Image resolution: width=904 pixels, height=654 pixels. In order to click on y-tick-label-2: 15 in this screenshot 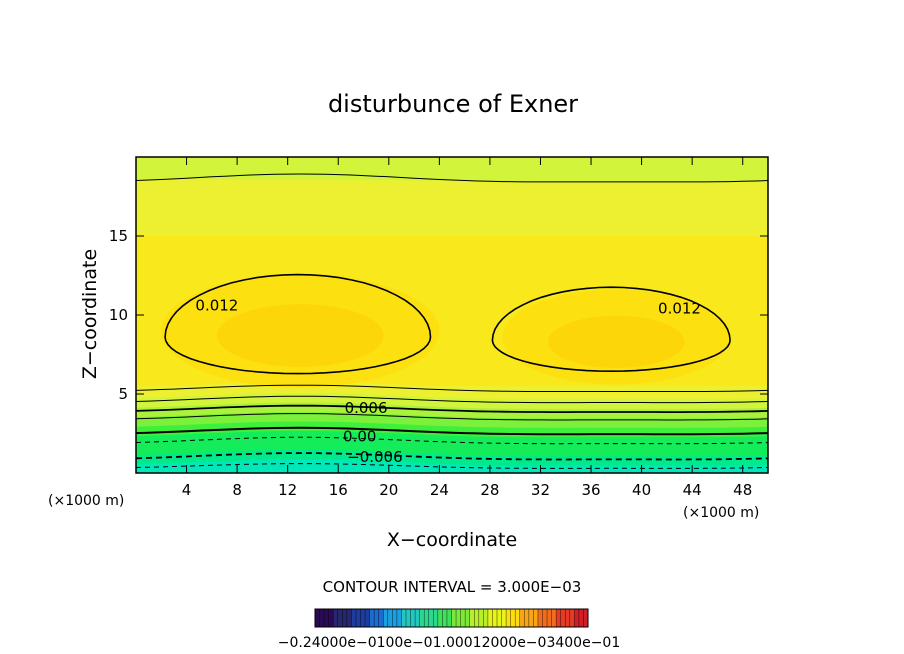, I will do `click(118, 236)`.